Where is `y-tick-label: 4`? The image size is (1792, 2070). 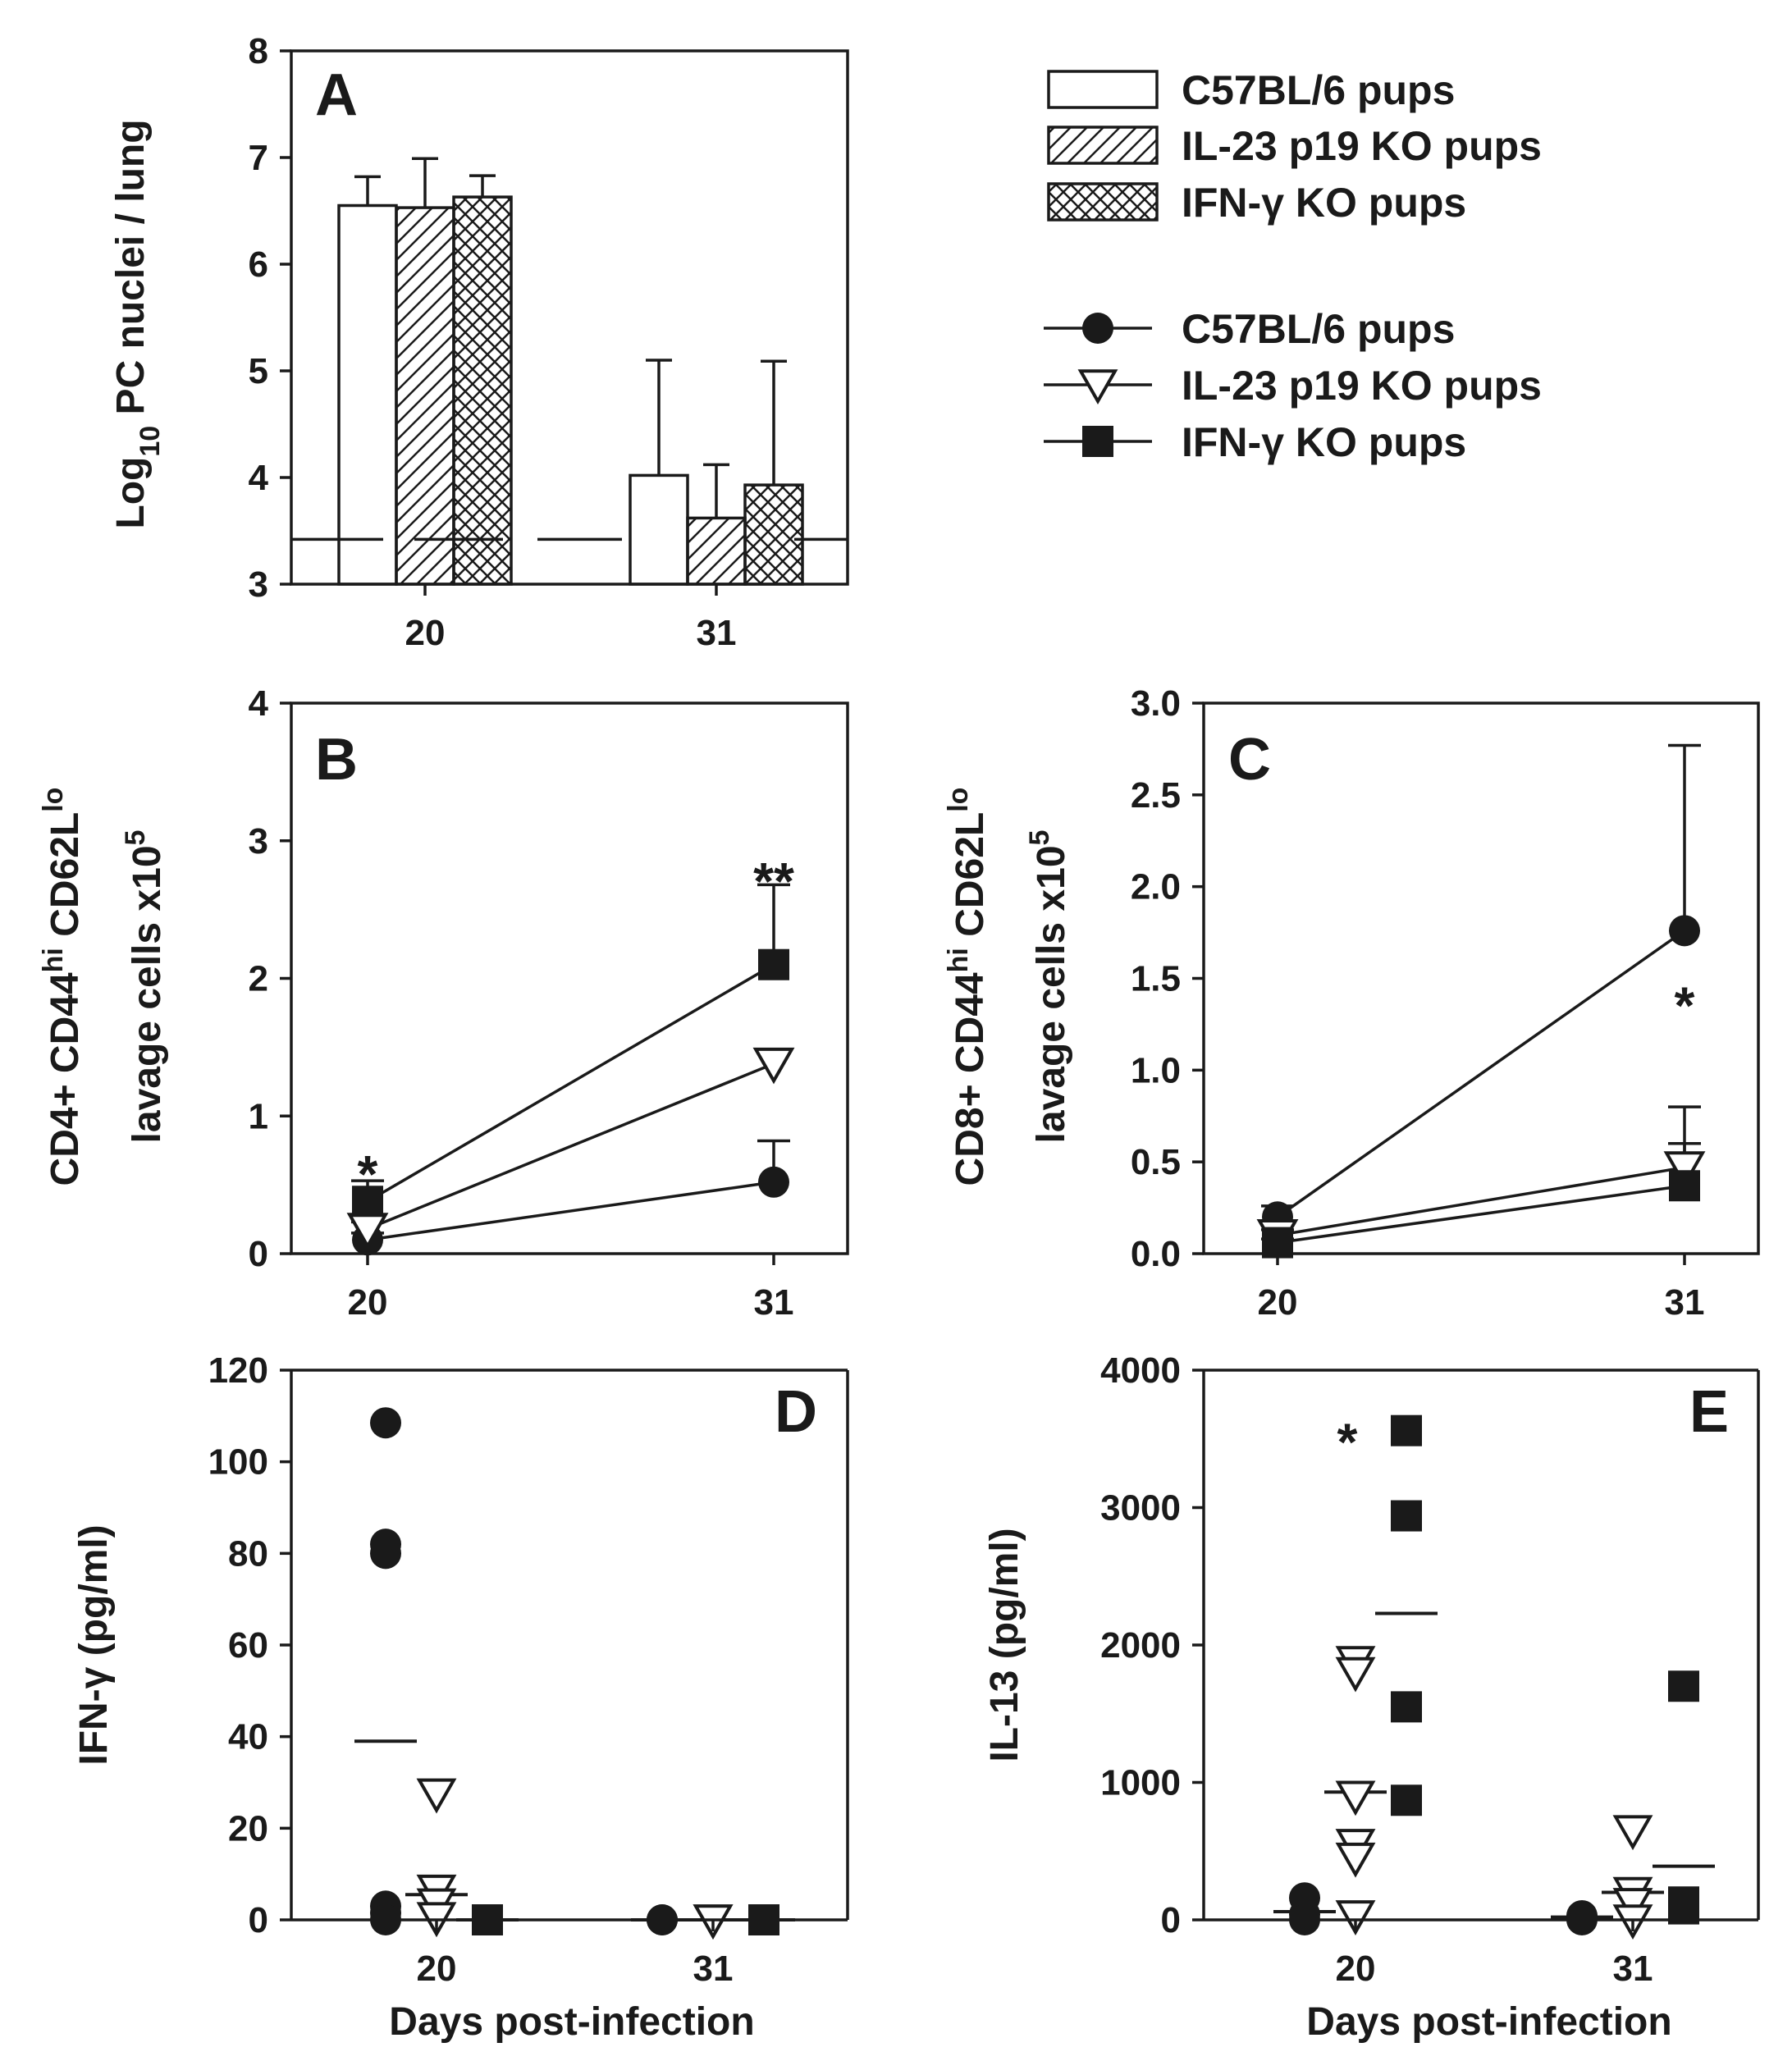 y-tick-label: 4 is located at coordinates (259, 478).